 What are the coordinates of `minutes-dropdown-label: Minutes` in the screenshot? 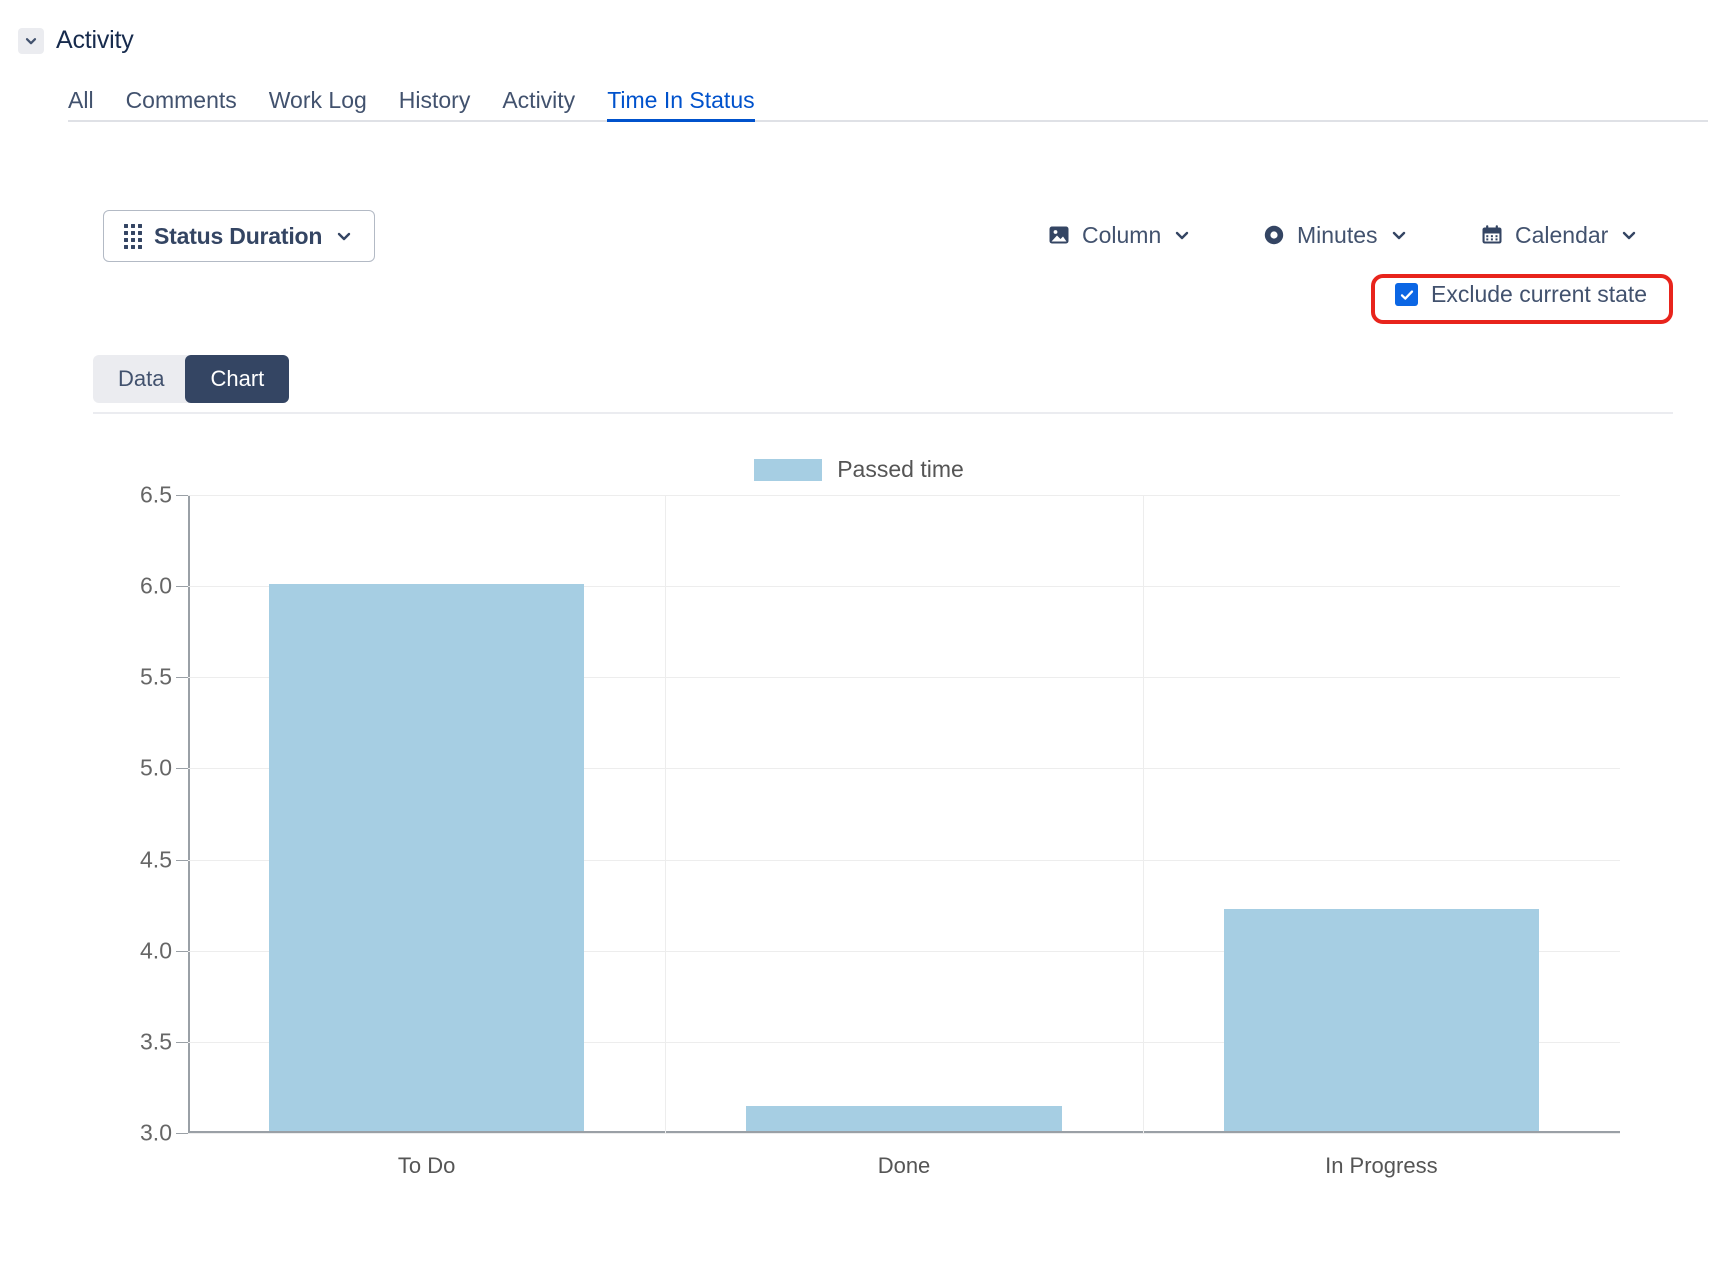 It's located at (1337, 234).